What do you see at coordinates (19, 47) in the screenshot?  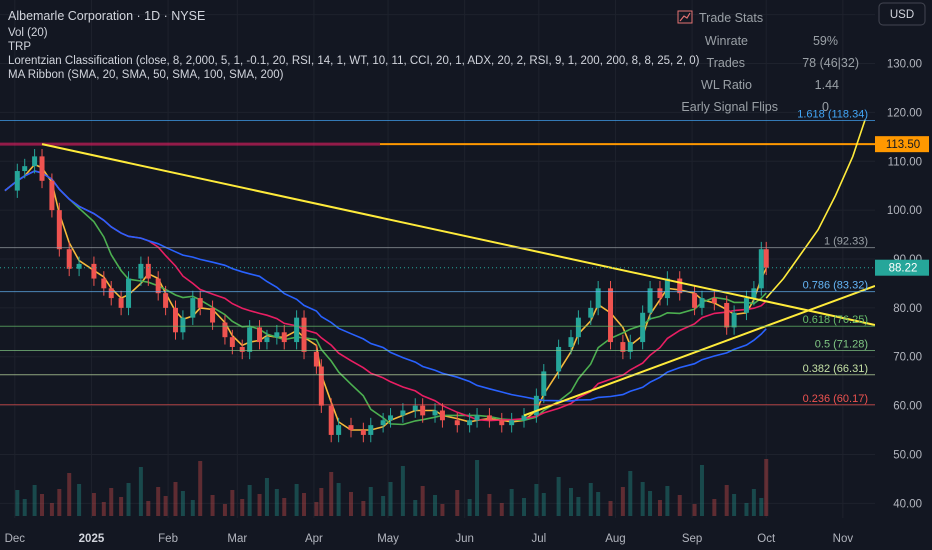 I see `indicator-trp: TRP` at bounding box center [19, 47].